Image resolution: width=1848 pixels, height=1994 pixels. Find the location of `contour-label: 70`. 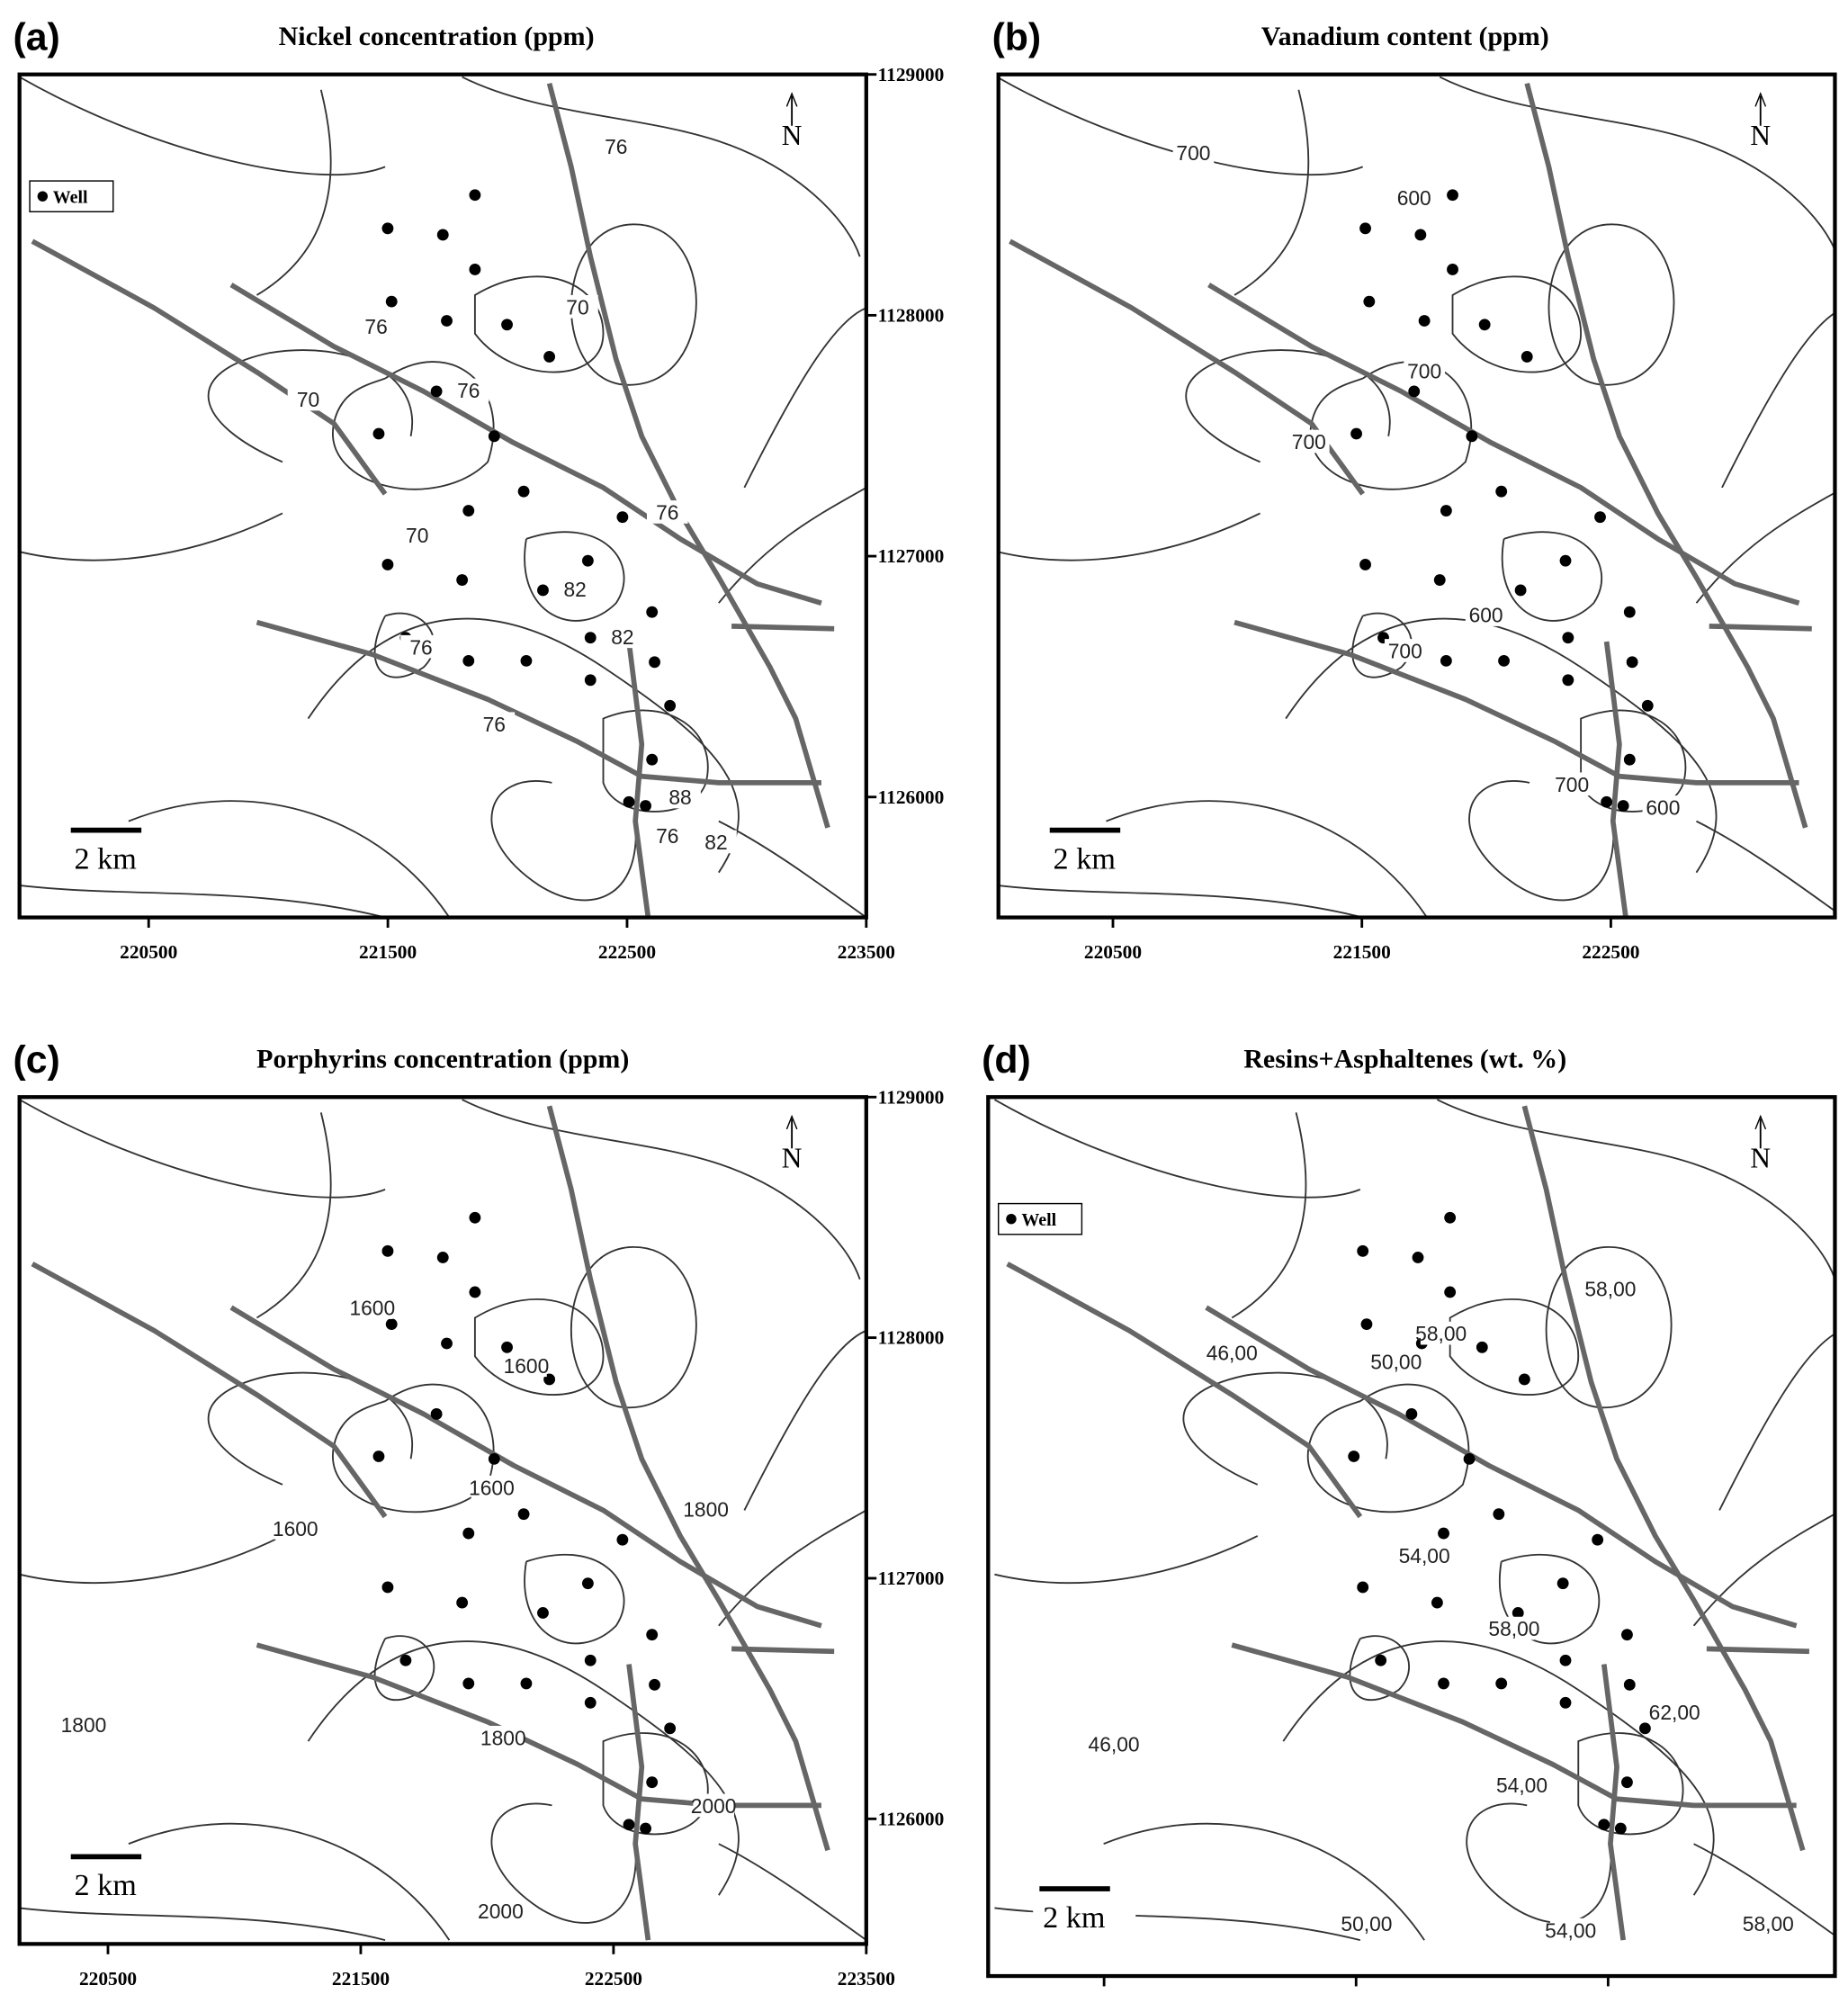

contour-label: 70 is located at coordinates (308, 399).